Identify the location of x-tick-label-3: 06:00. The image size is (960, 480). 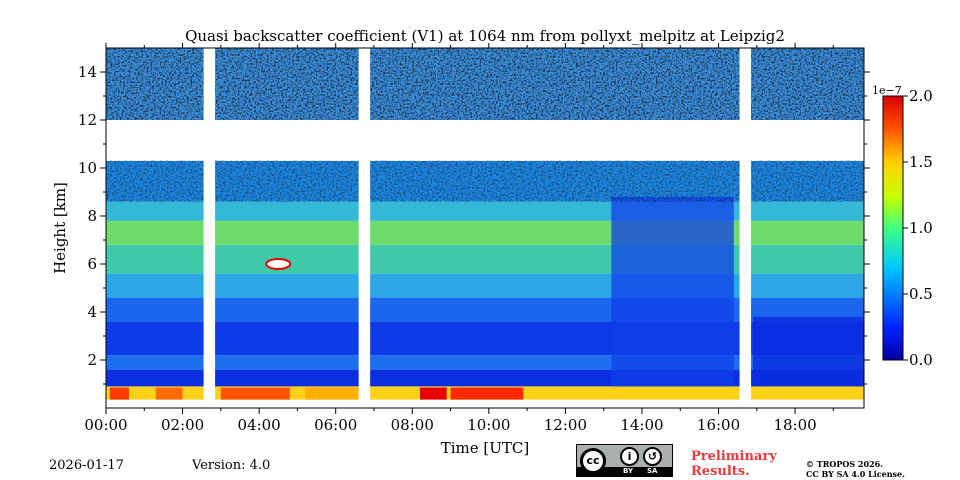
(335, 425).